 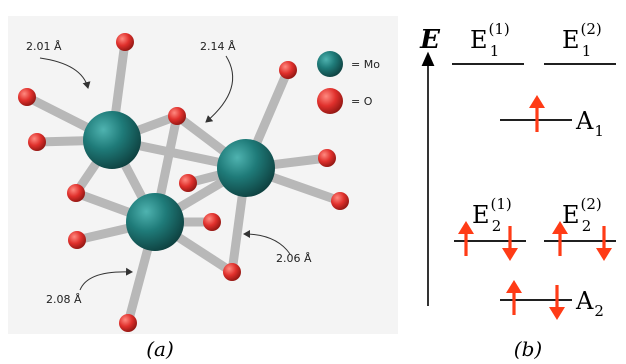 I want to click on molybdenum-atoms, so click(x=179, y=181).